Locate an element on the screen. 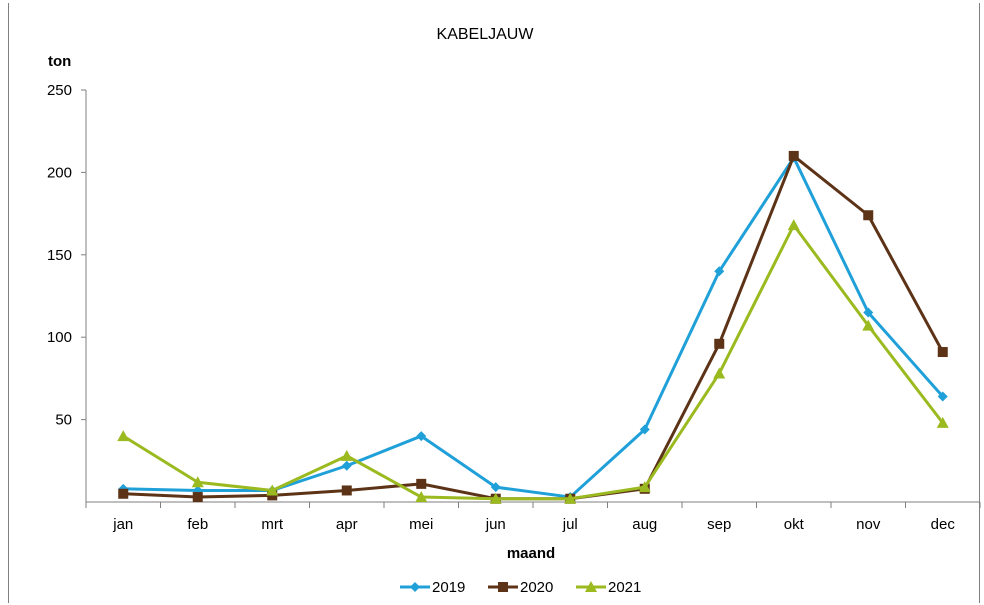 The image size is (984, 605). legend-label: 2021 is located at coordinates (624, 587).